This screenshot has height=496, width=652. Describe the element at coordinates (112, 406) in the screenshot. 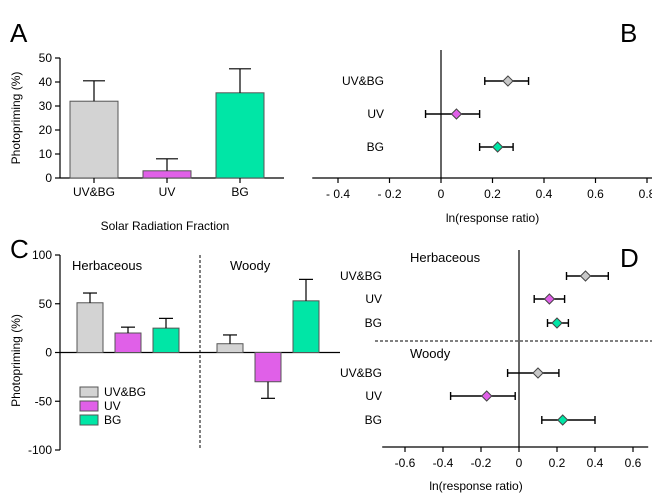

I see `legend-label: UV` at that location.